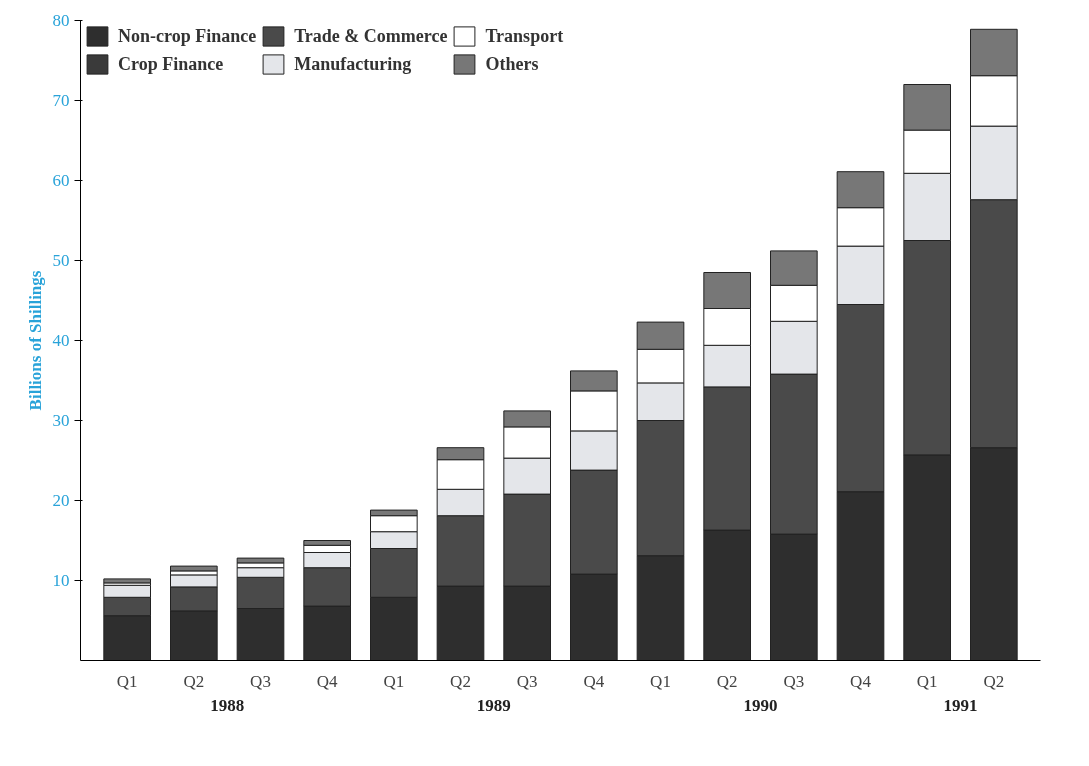  Describe the element at coordinates (227, 705) in the screenshot. I see `text: 1988` at that location.